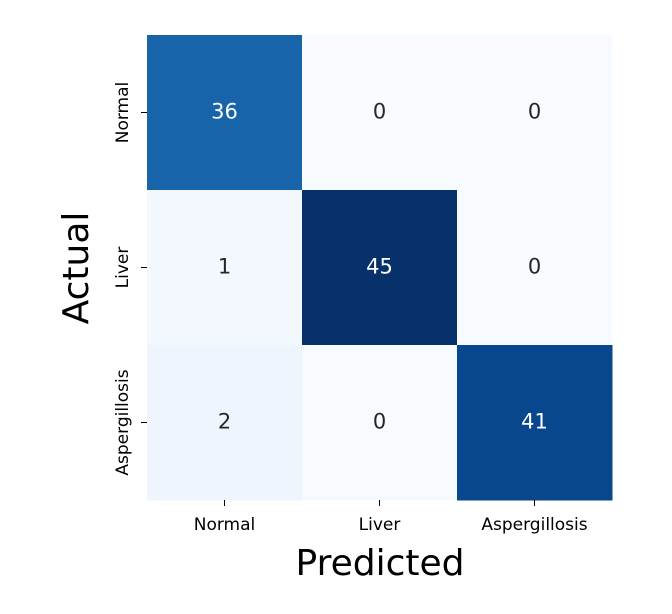 Image resolution: width=672 pixels, height=614 pixels. Describe the element at coordinates (123, 113) in the screenshot. I see `y-tick-label: Normal` at that location.